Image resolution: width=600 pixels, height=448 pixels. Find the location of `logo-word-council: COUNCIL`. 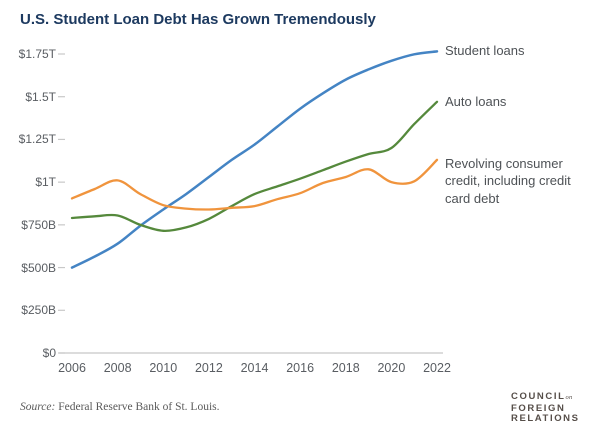

logo-word-council: COUNCIL is located at coordinates (538, 396).